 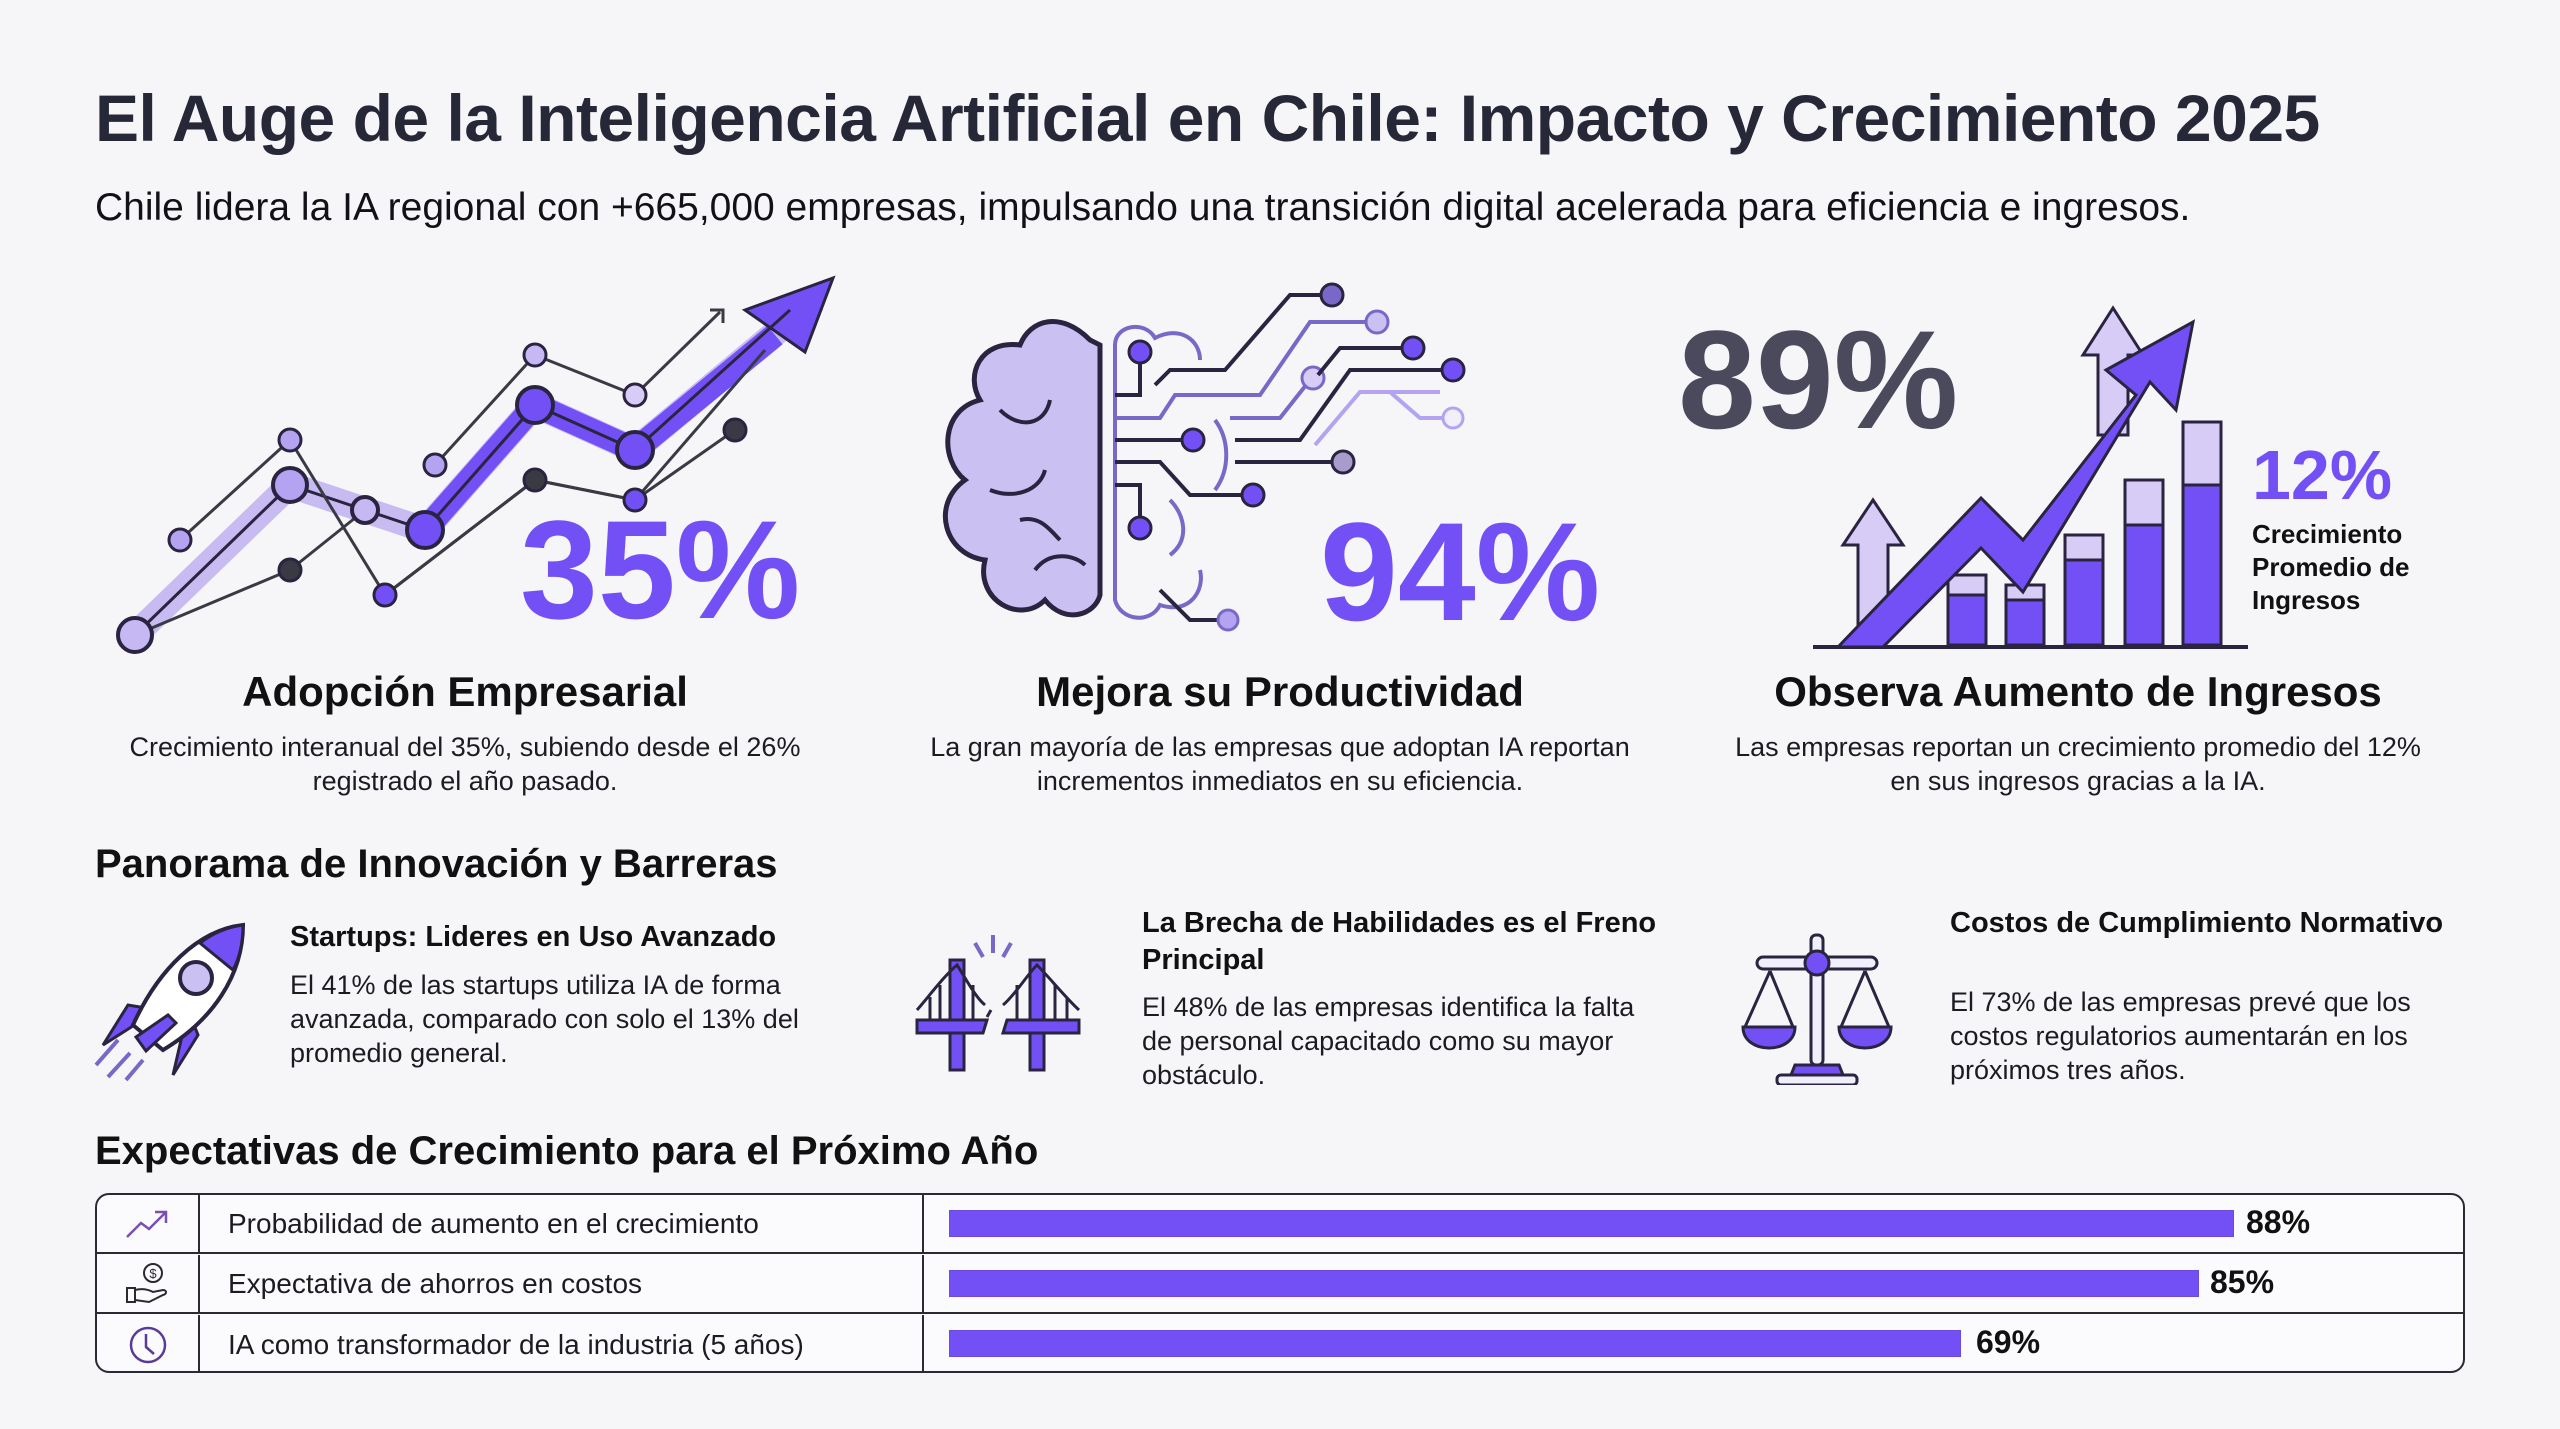 What do you see at coordinates (1280, 691) in the screenshot?
I see `hero-heading-productivity: Mejora su Productividad` at bounding box center [1280, 691].